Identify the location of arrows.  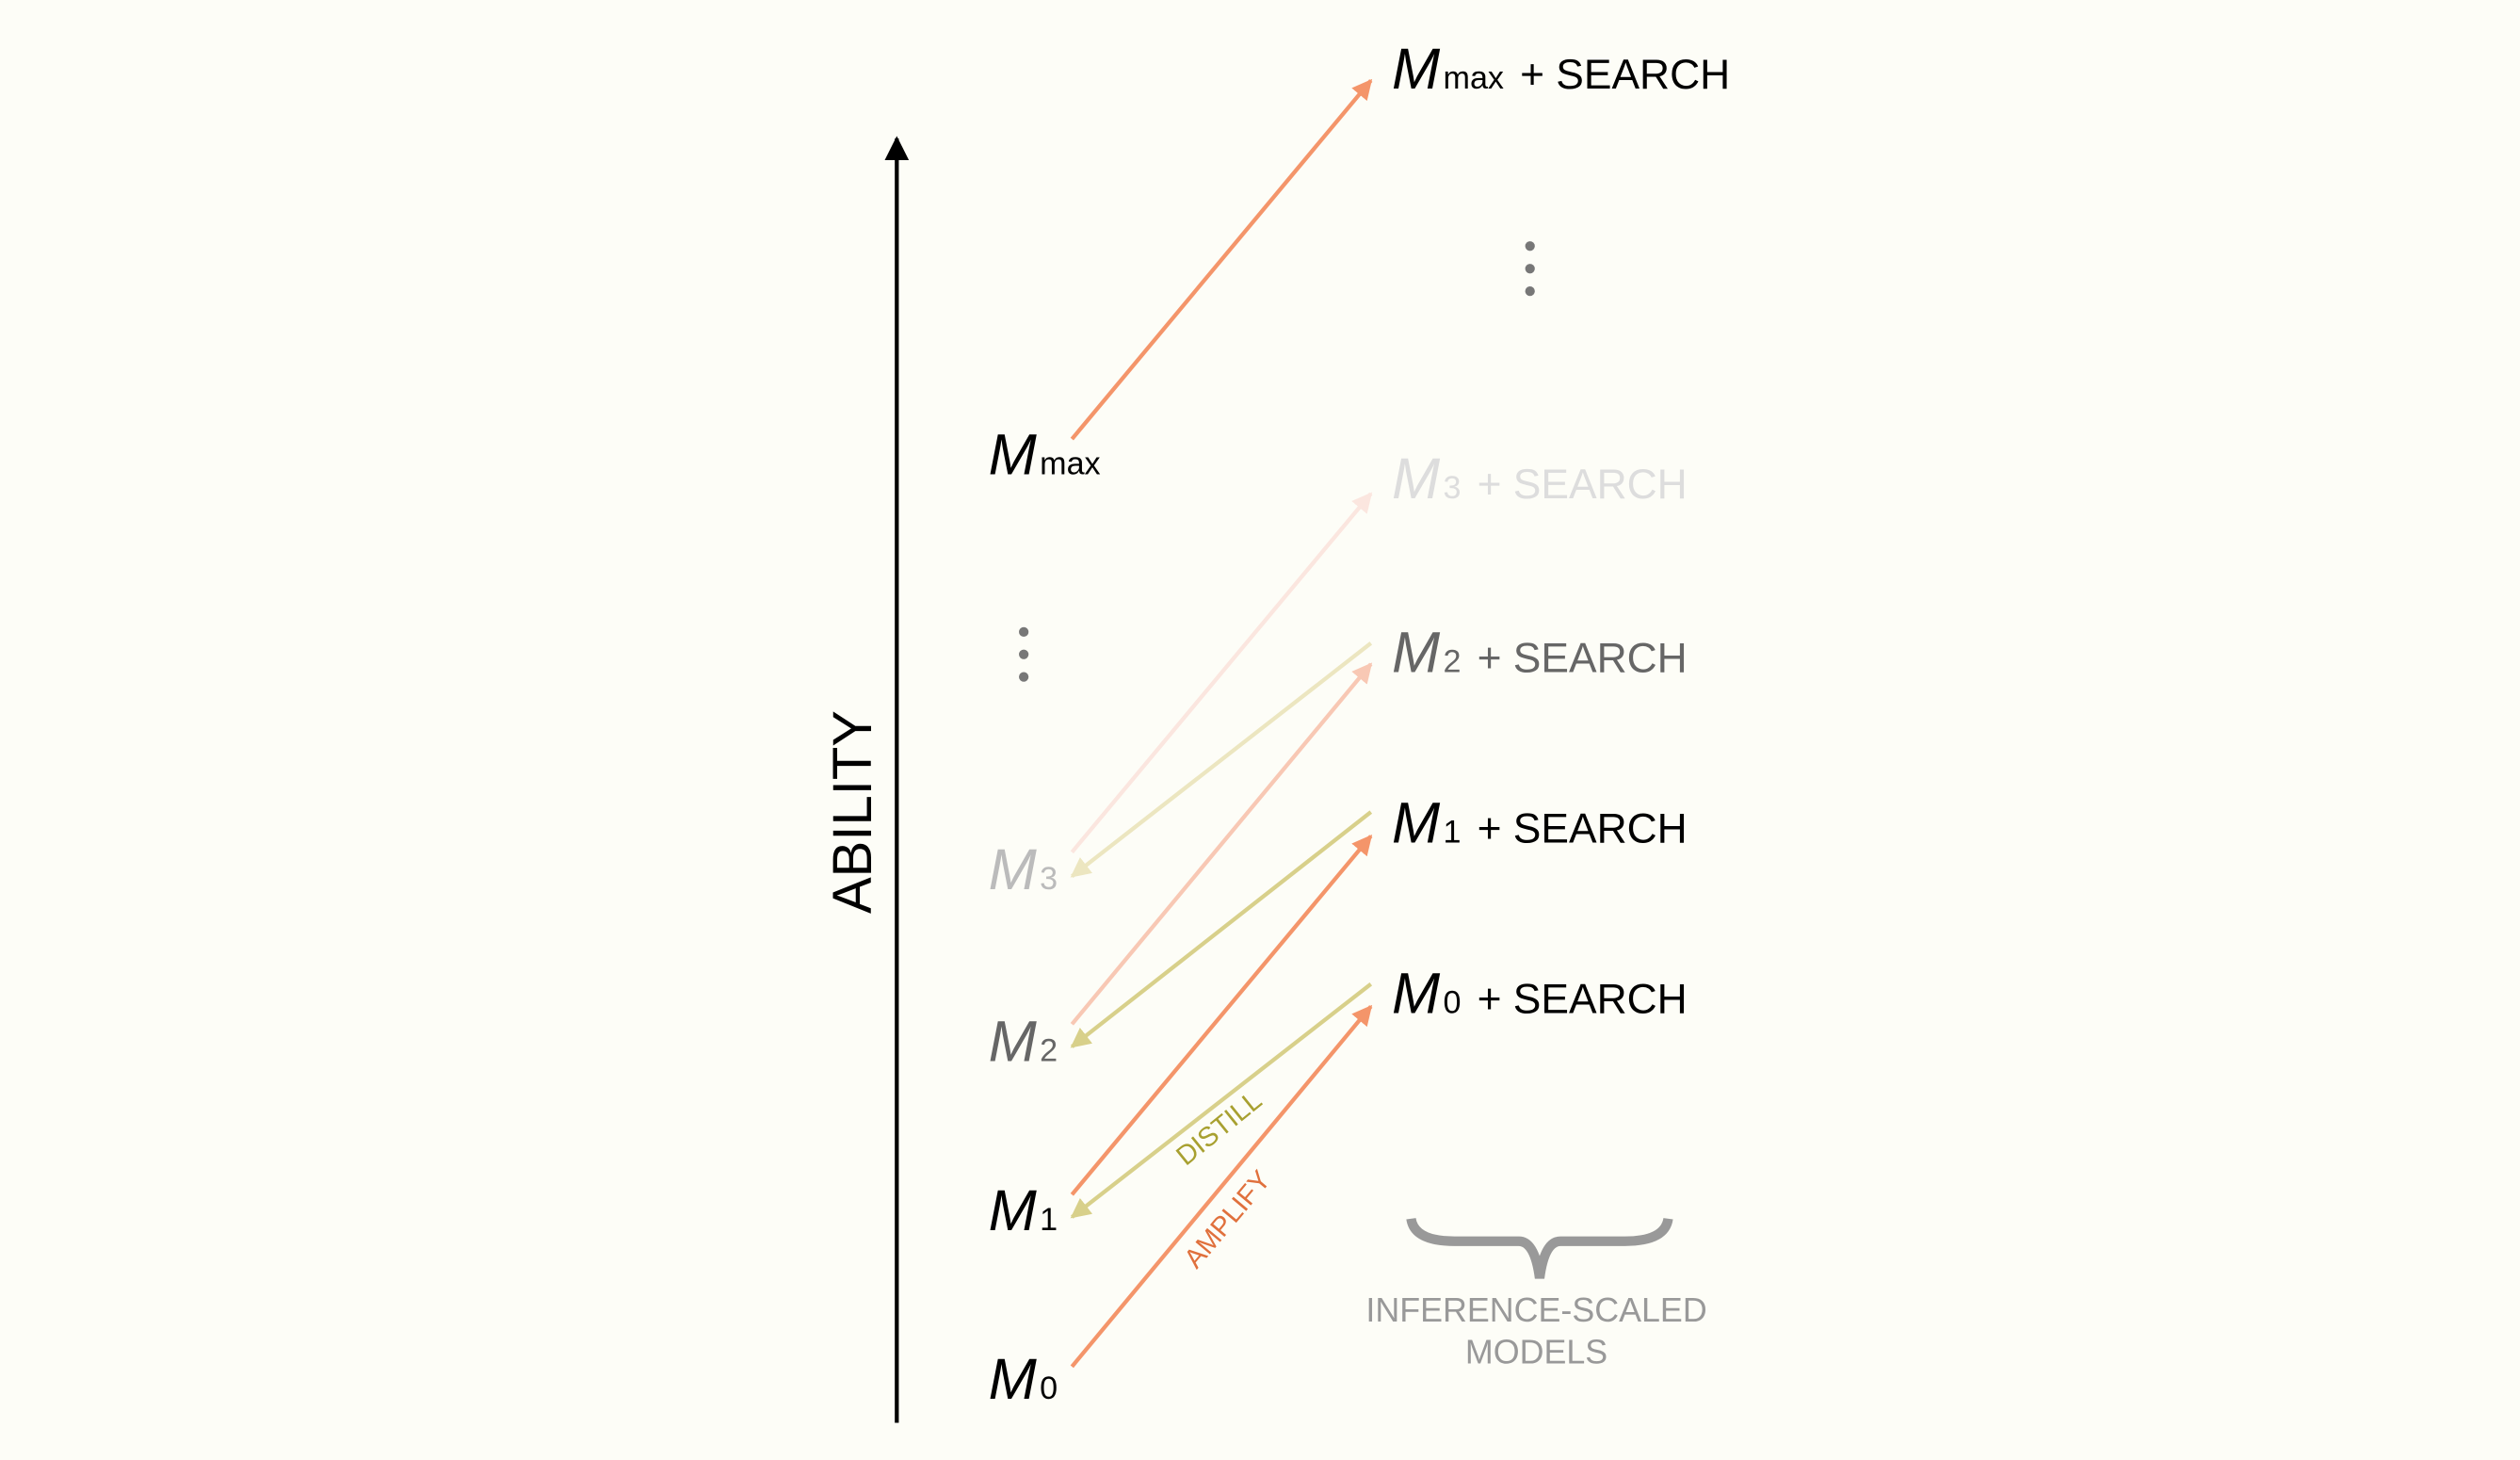
(1221, 723).